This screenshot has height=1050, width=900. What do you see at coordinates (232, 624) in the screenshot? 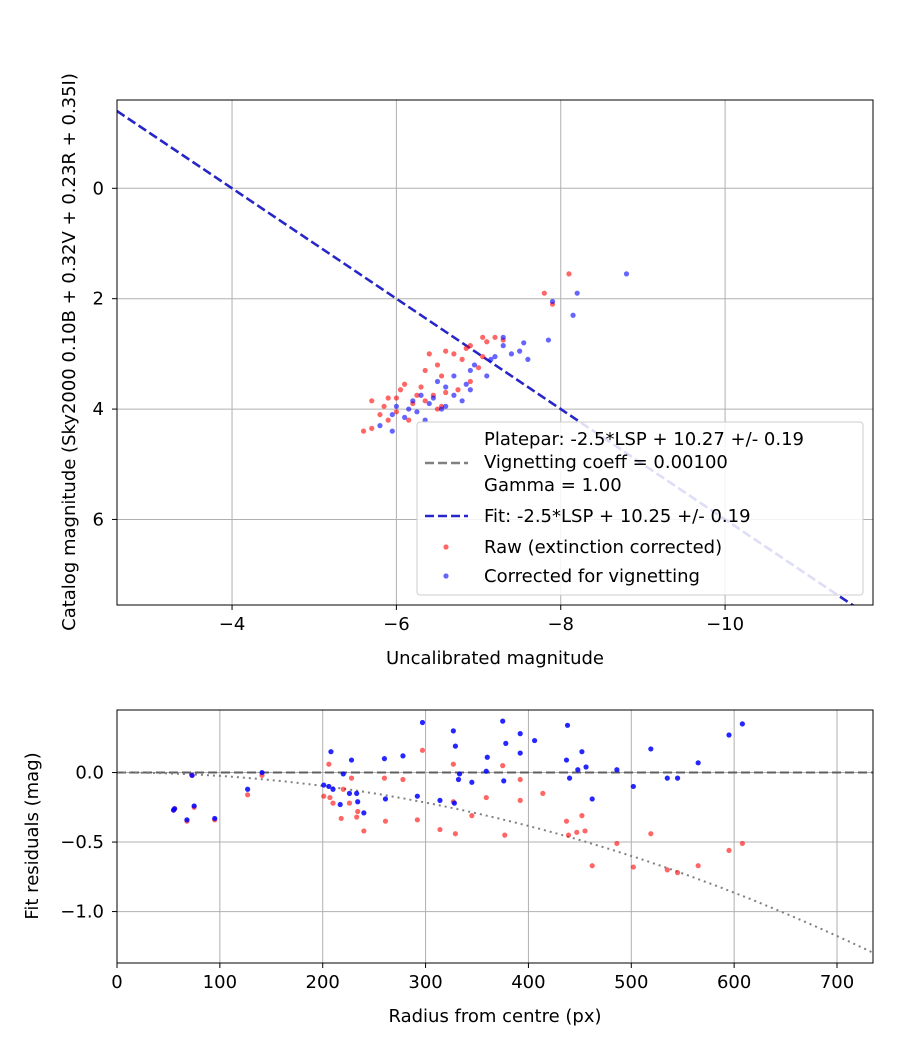
I see `top-x-tick-label: −4` at bounding box center [232, 624].